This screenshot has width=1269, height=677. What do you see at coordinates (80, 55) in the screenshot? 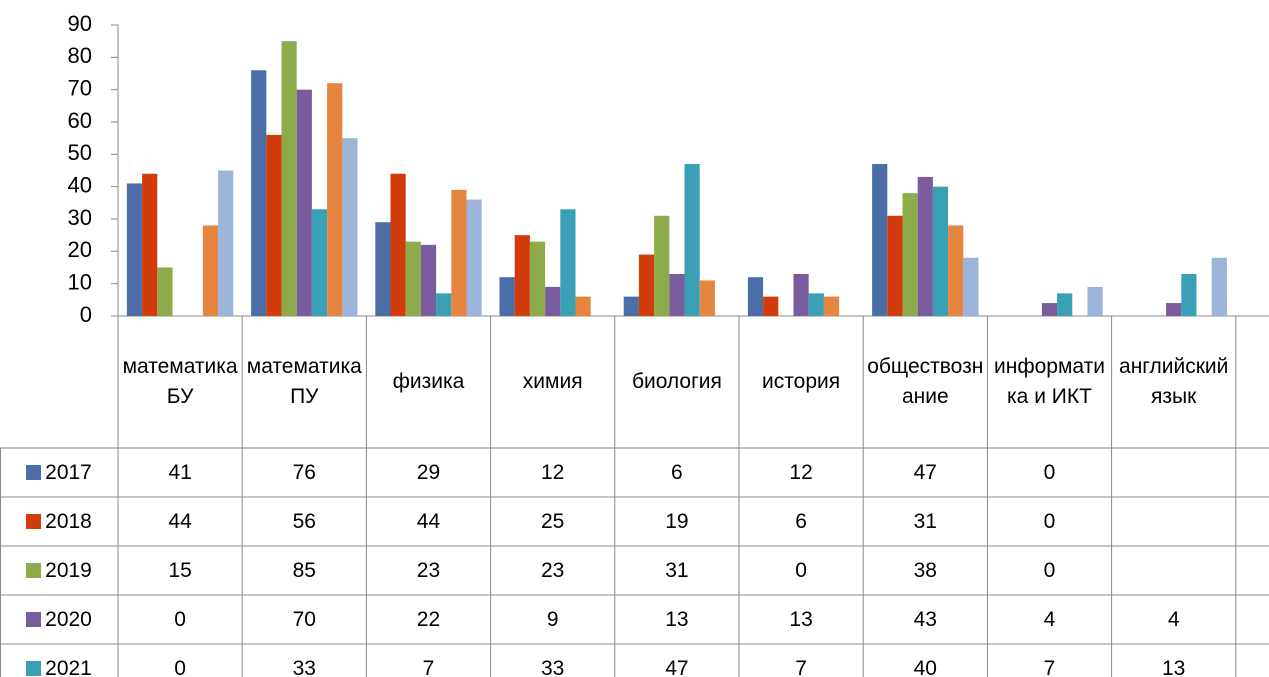
I see `y-tick-label: 80` at bounding box center [80, 55].